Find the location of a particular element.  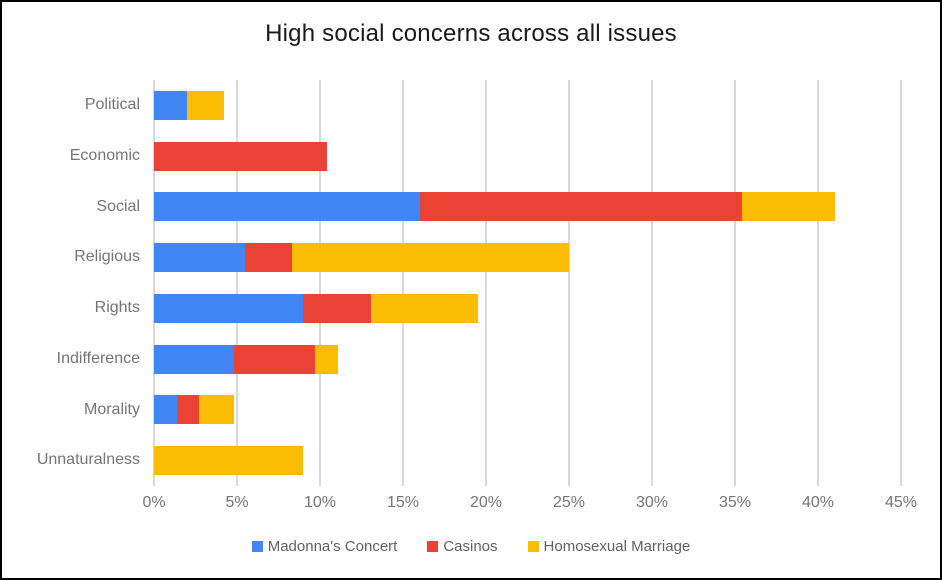

legend-label: Homosexual Marriage is located at coordinates (617, 546).